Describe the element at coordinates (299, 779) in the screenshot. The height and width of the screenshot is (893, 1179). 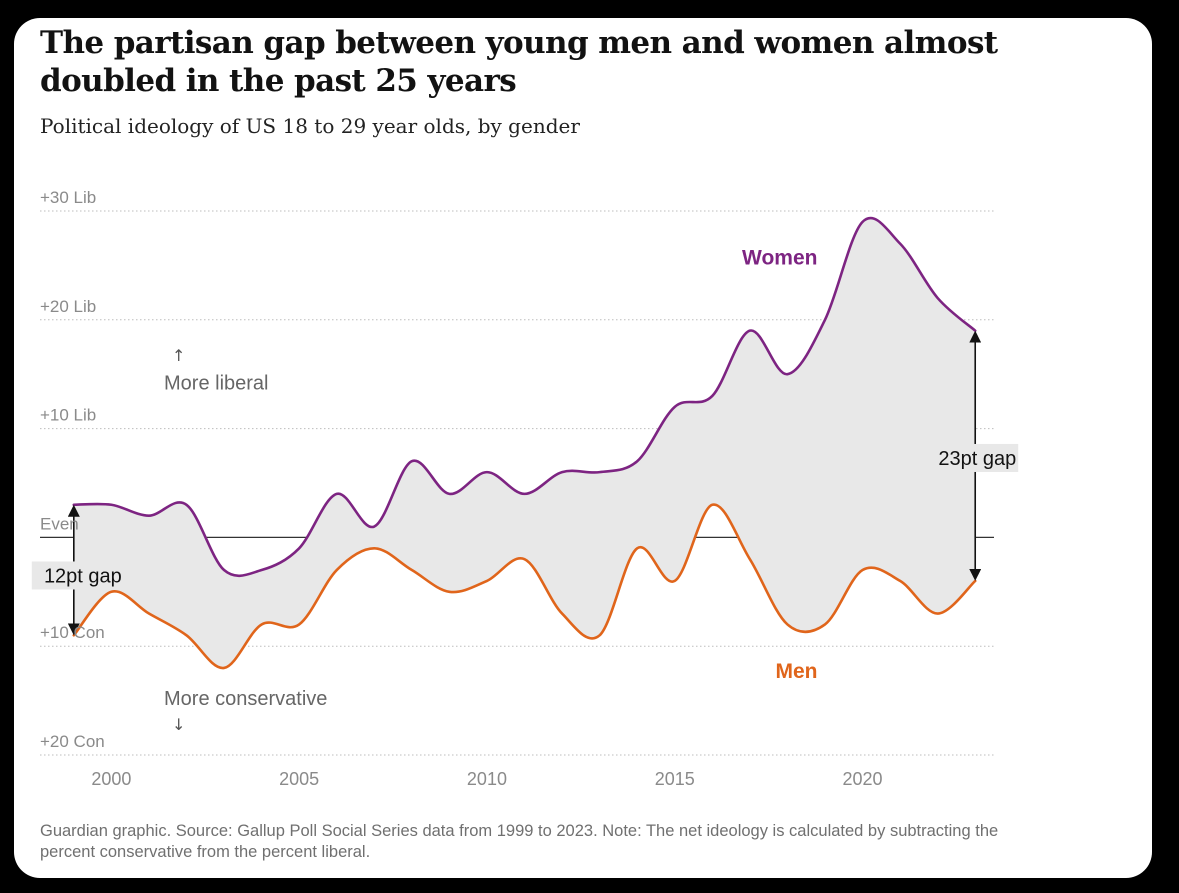
I see `x-tick-label: 2005` at that location.